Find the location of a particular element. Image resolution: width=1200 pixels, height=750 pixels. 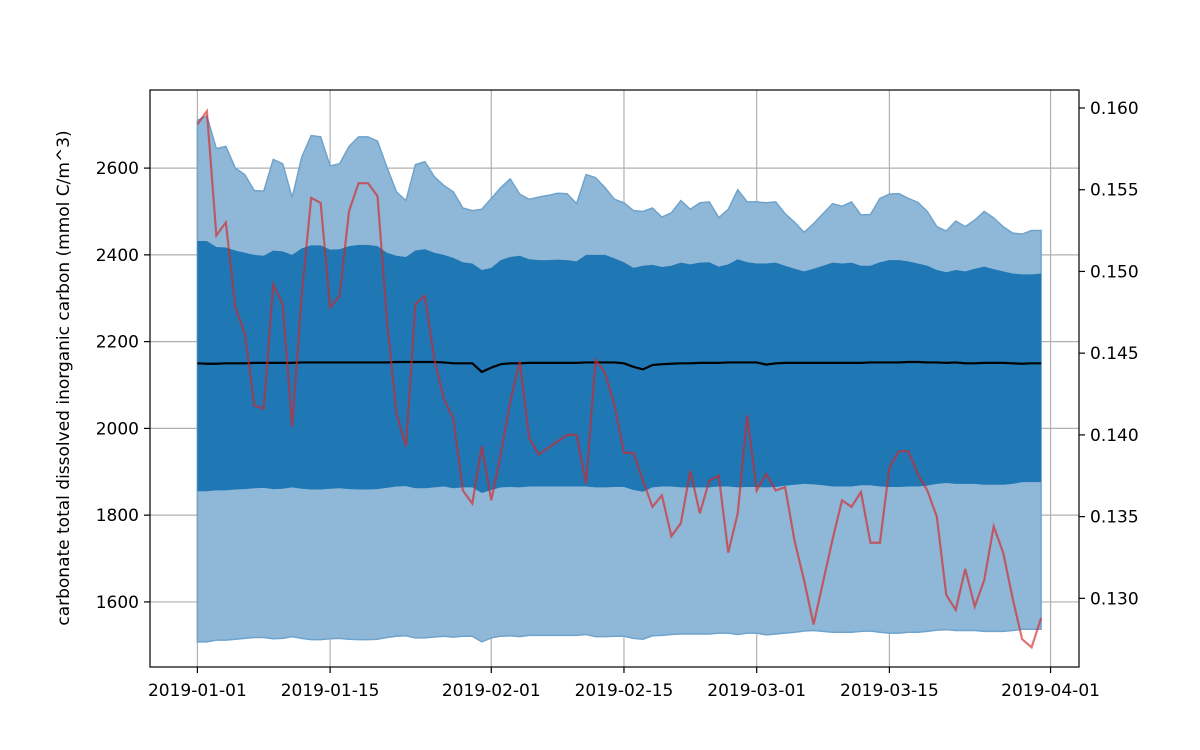

y-tick-label: 2400 is located at coordinates (117, 256).